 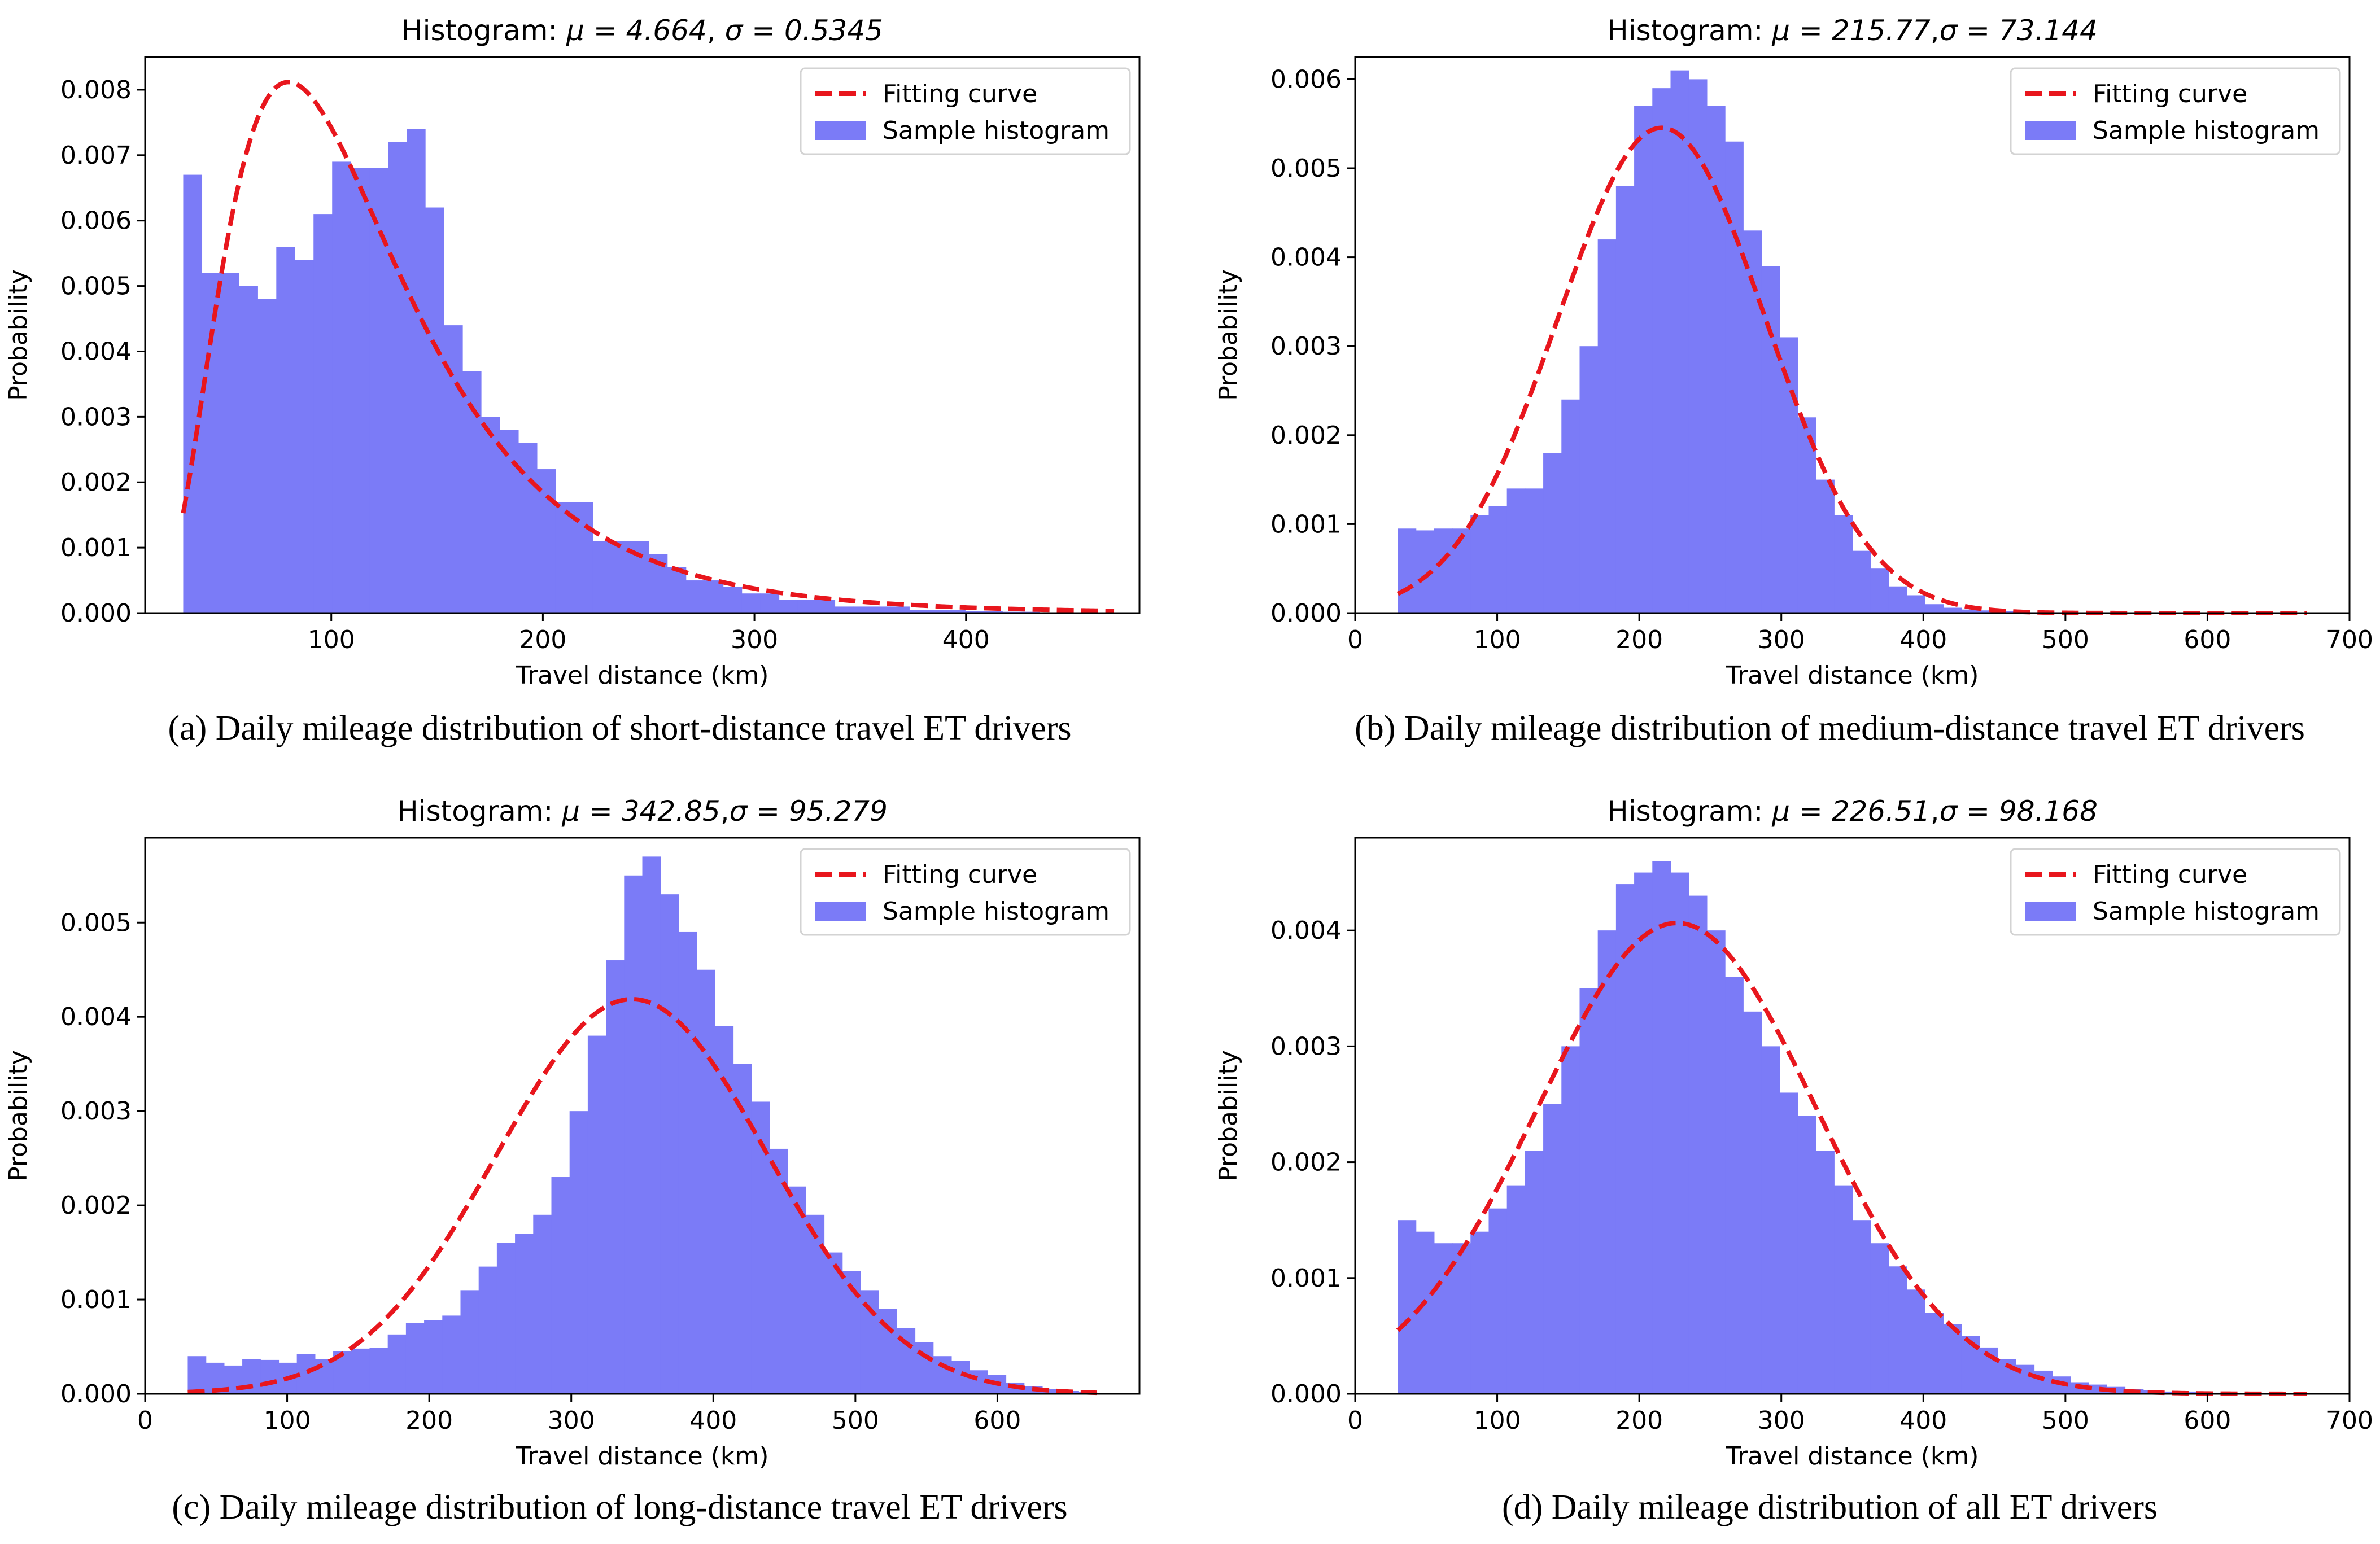 What do you see at coordinates (96, 90) in the screenshot?
I see `y-tick-label: 0.008` at bounding box center [96, 90].